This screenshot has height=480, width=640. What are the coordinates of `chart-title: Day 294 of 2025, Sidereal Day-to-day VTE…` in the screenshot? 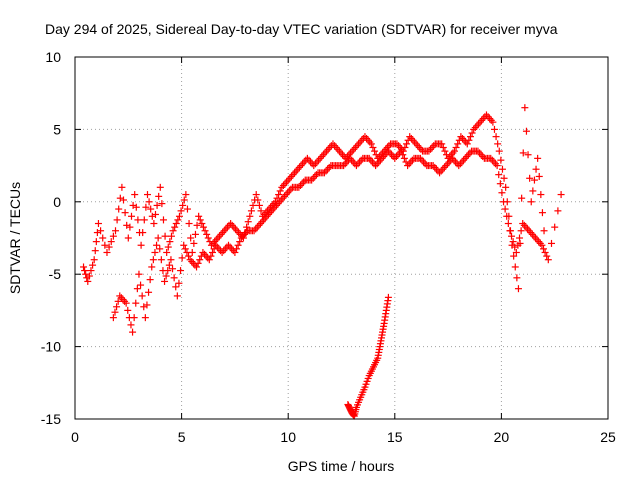 It's located at (301, 29).